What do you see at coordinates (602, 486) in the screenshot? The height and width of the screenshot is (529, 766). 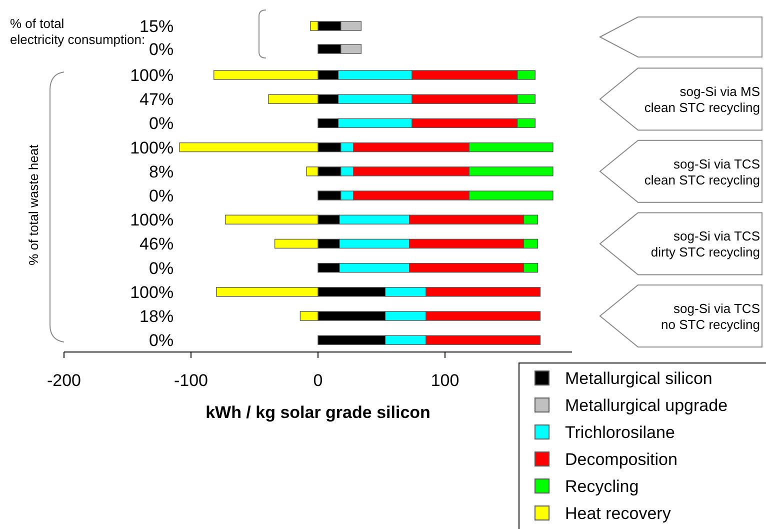 I see `legend-label: Recycling` at bounding box center [602, 486].